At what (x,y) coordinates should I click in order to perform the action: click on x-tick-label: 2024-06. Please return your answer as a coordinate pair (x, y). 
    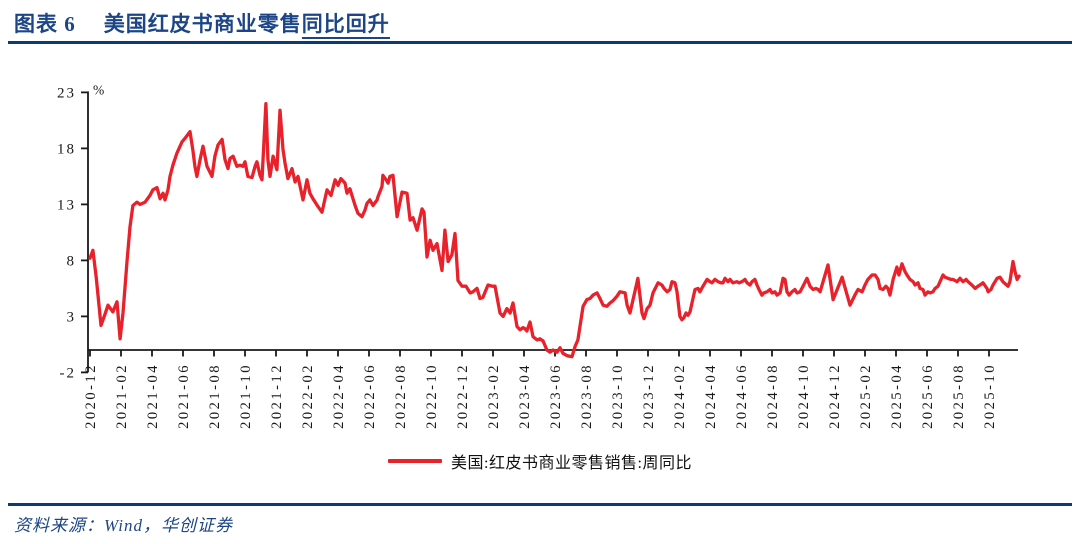
    Looking at the image, I should click on (742, 396).